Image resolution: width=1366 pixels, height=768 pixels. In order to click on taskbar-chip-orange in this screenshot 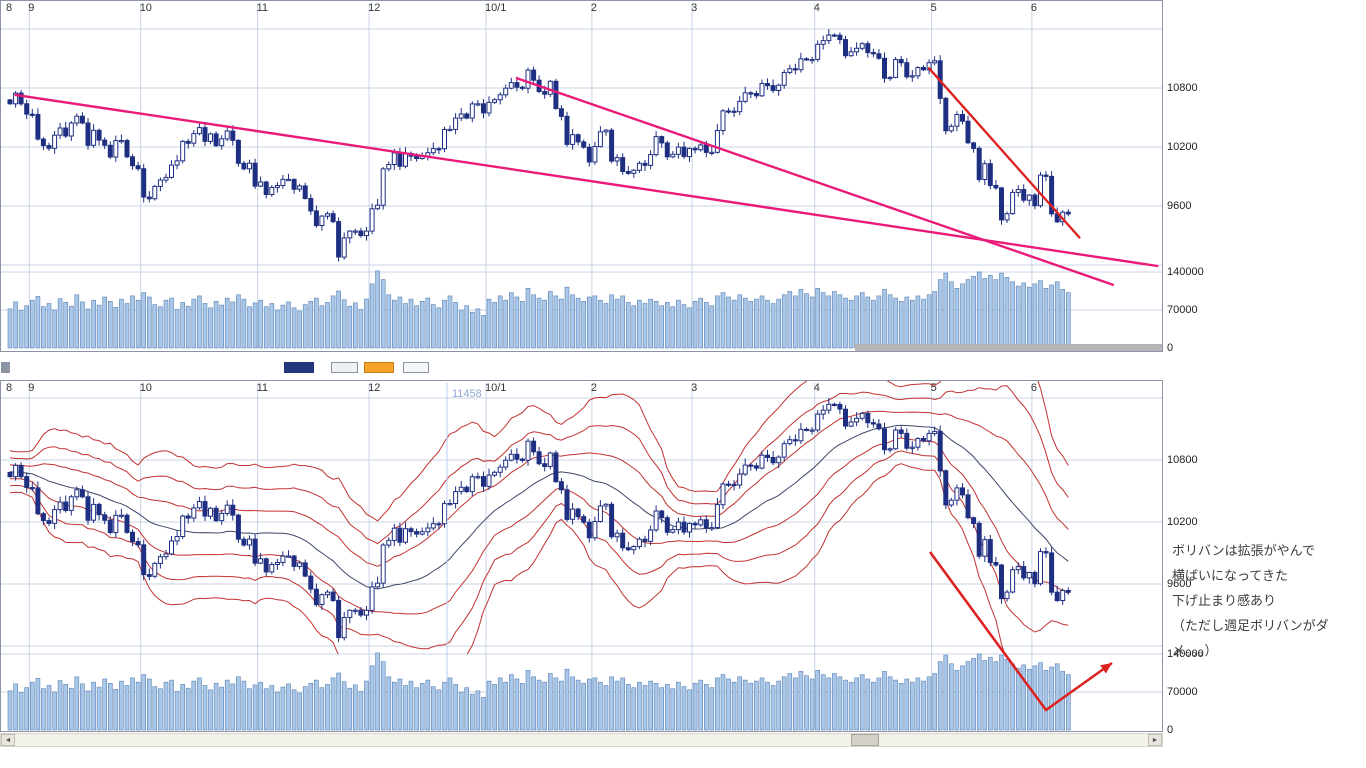, I will do `click(379, 367)`.